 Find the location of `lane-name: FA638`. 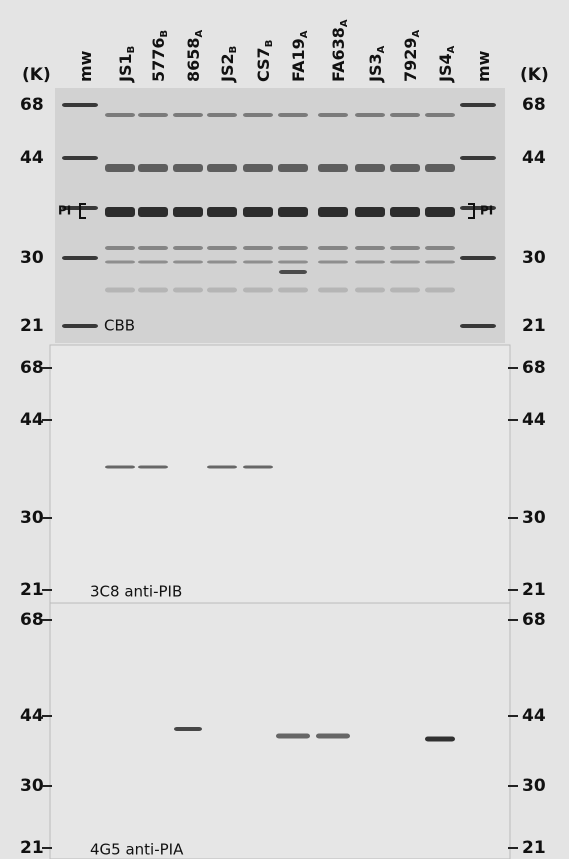

lane-name: FA638 is located at coordinates (338, 54).